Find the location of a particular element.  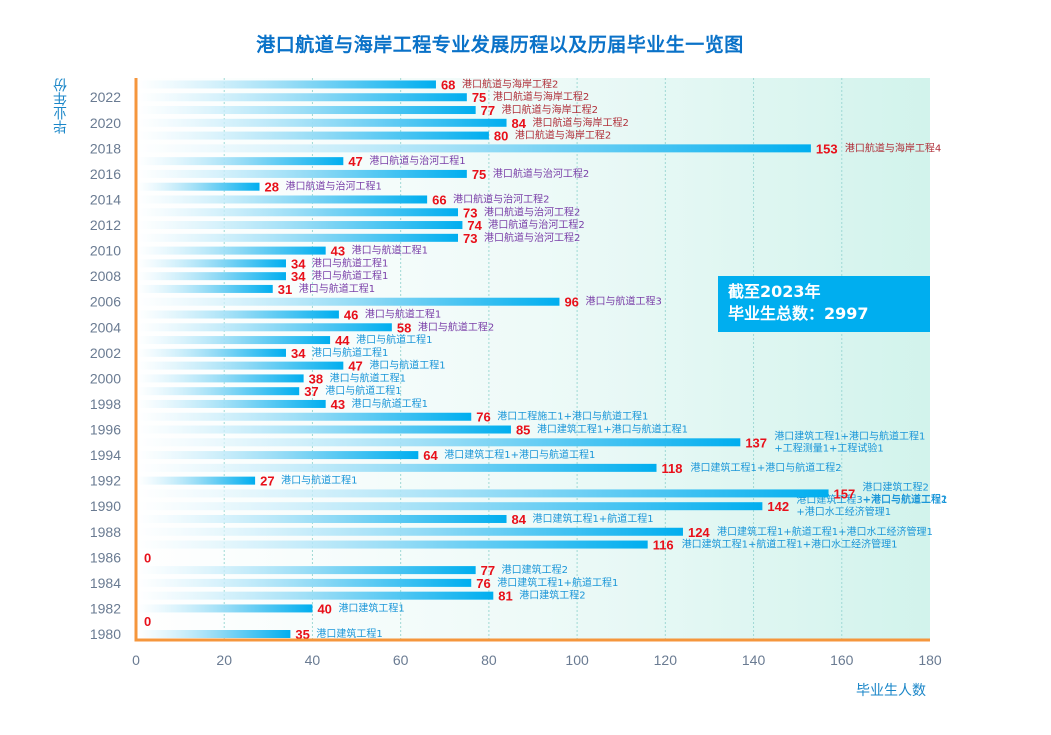

y-tick-label: 2014 is located at coordinates (105, 199).